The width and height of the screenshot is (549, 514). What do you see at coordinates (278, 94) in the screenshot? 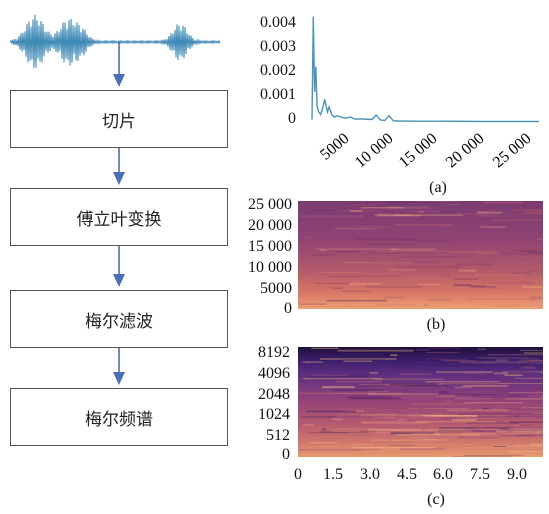
I see `chart-a-ytick: 0.001` at bounding box center [278, 94].